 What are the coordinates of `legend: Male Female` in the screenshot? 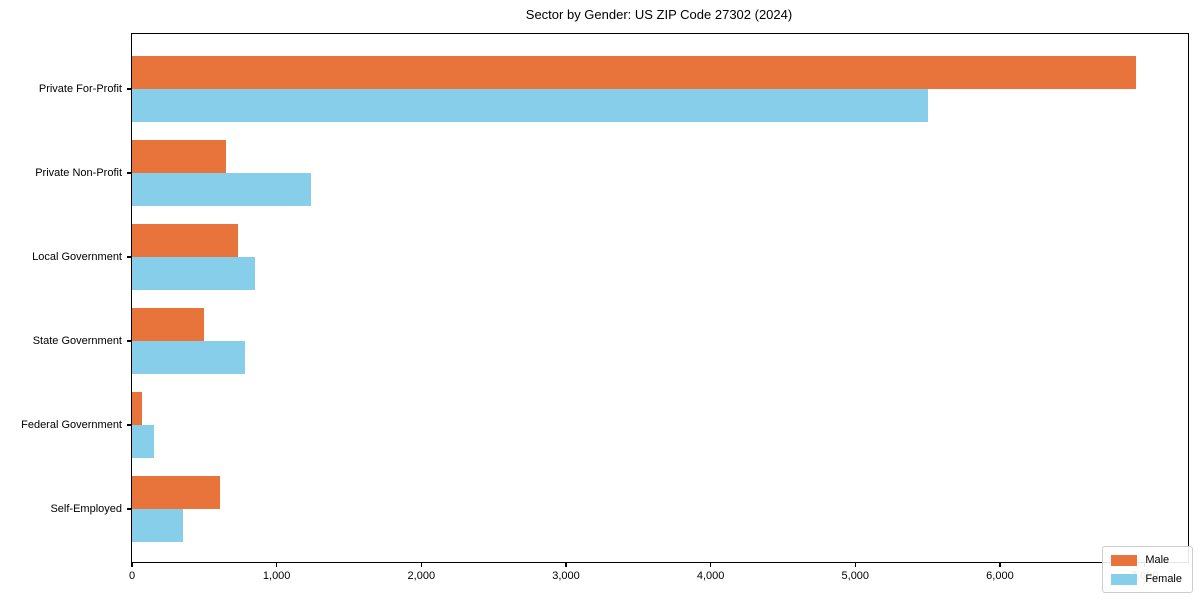 It's located at (1147, 569).